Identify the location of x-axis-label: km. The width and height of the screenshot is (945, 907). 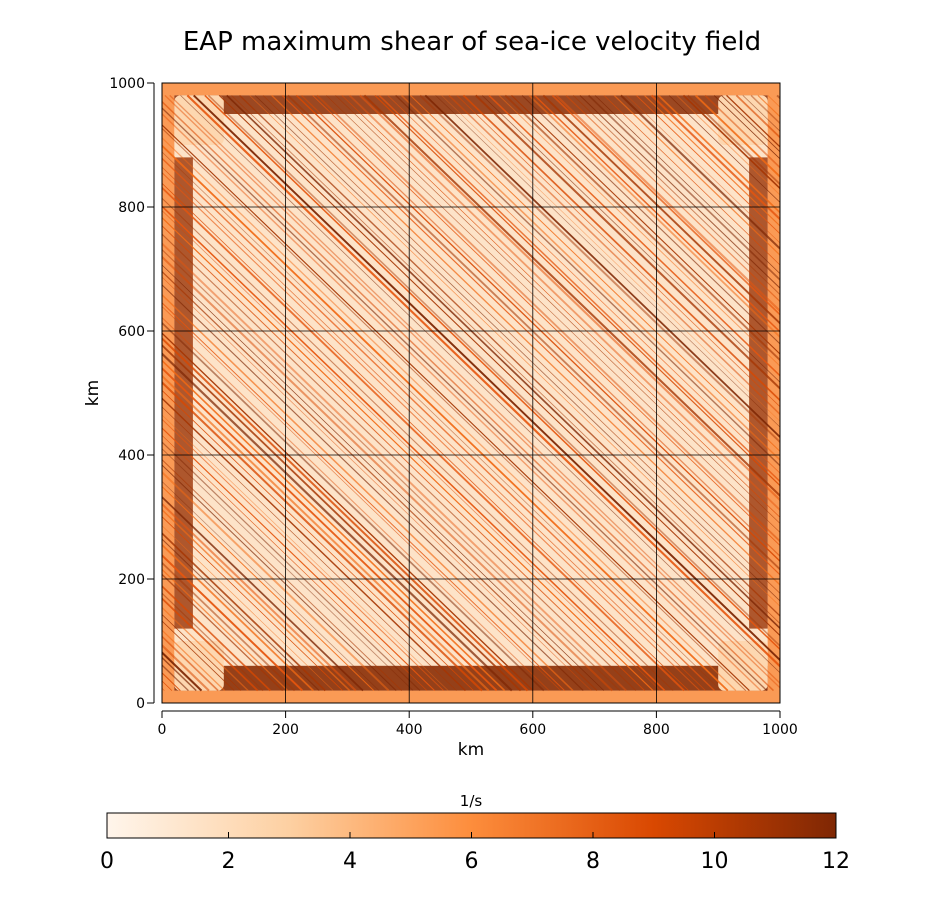
(471, 750).